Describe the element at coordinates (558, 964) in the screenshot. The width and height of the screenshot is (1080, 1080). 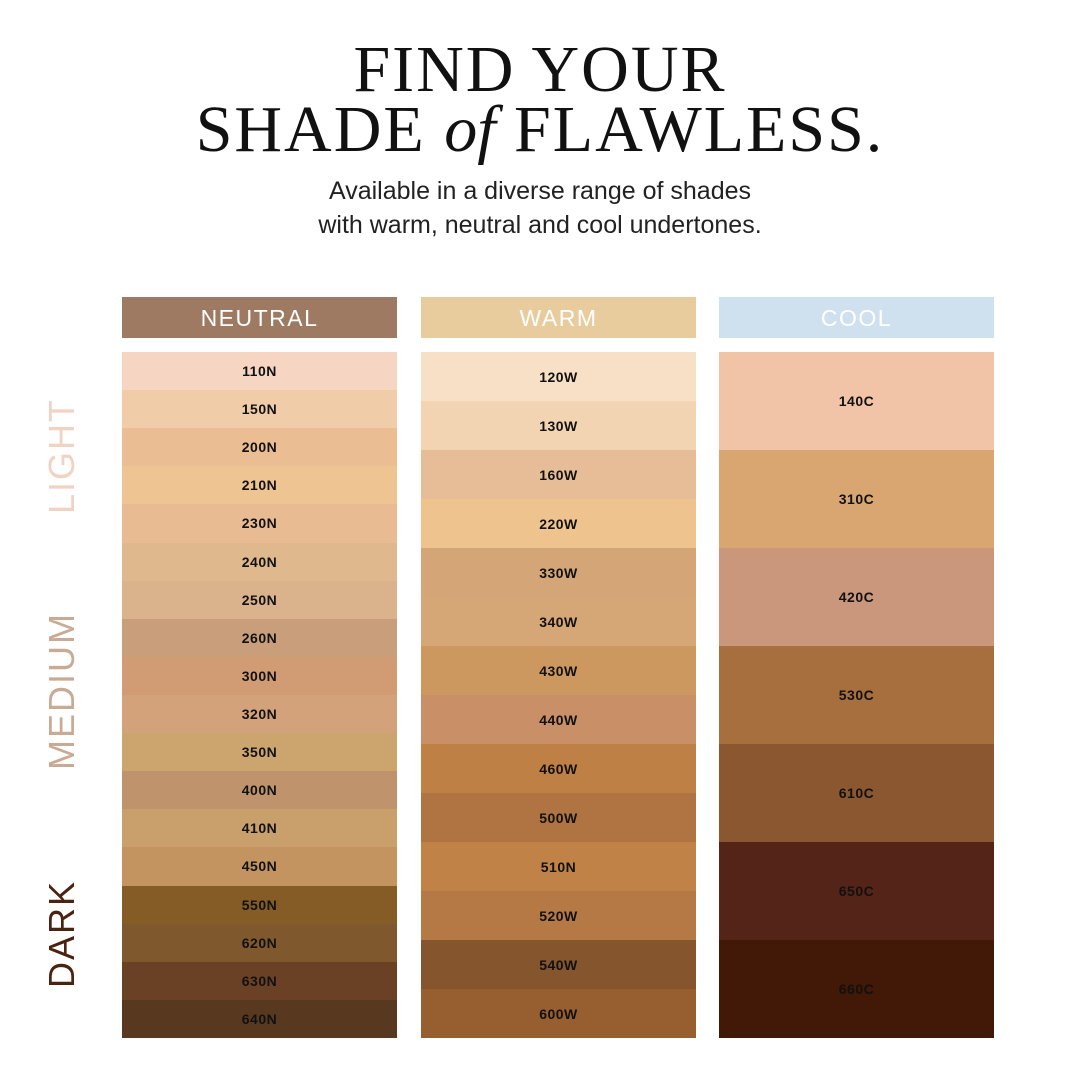
I see `shade-swatch: 540W` at that location.